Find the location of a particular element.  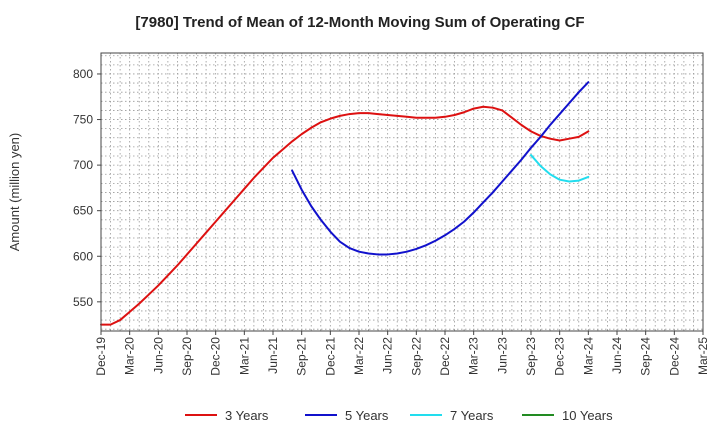

x-tick-label: Mar-21 is located at coordinates (244, 356).